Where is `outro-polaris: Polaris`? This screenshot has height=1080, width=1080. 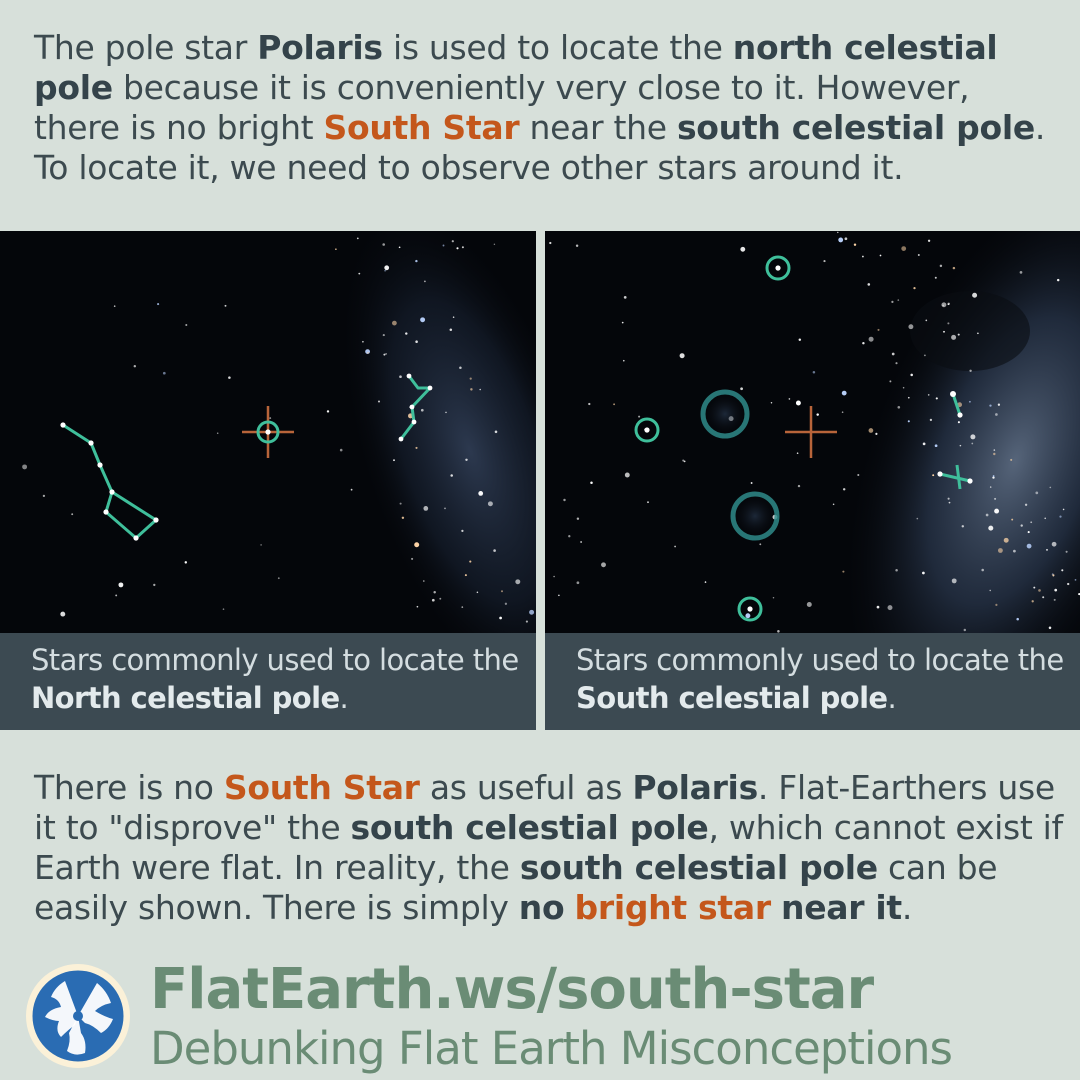 outro-polaris: Polaris is located at coordinates (695, 787).